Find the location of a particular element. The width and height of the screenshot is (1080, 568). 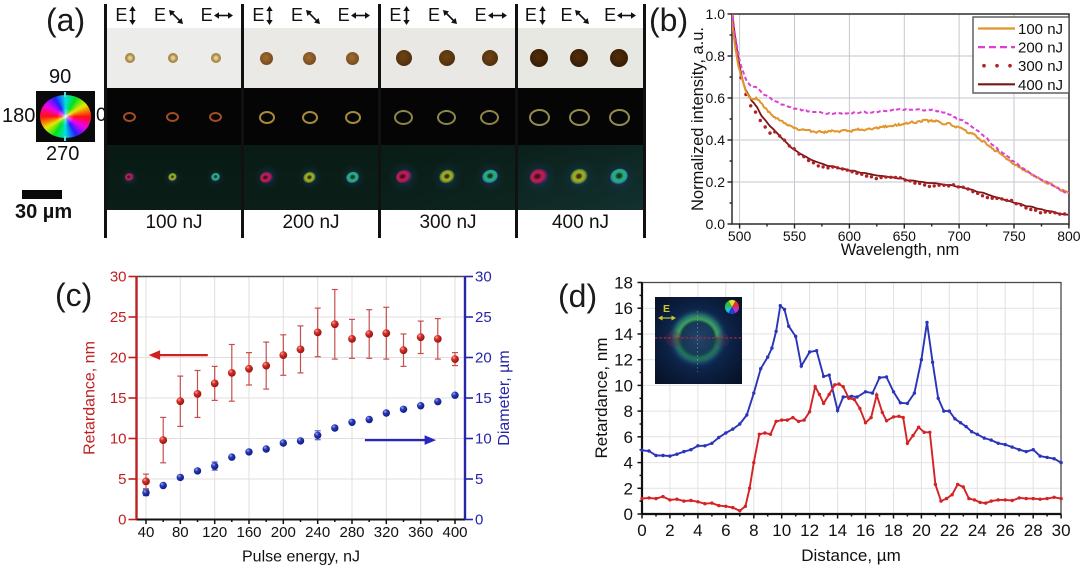

svg-text: 360 is located at coordinates (420, 532).